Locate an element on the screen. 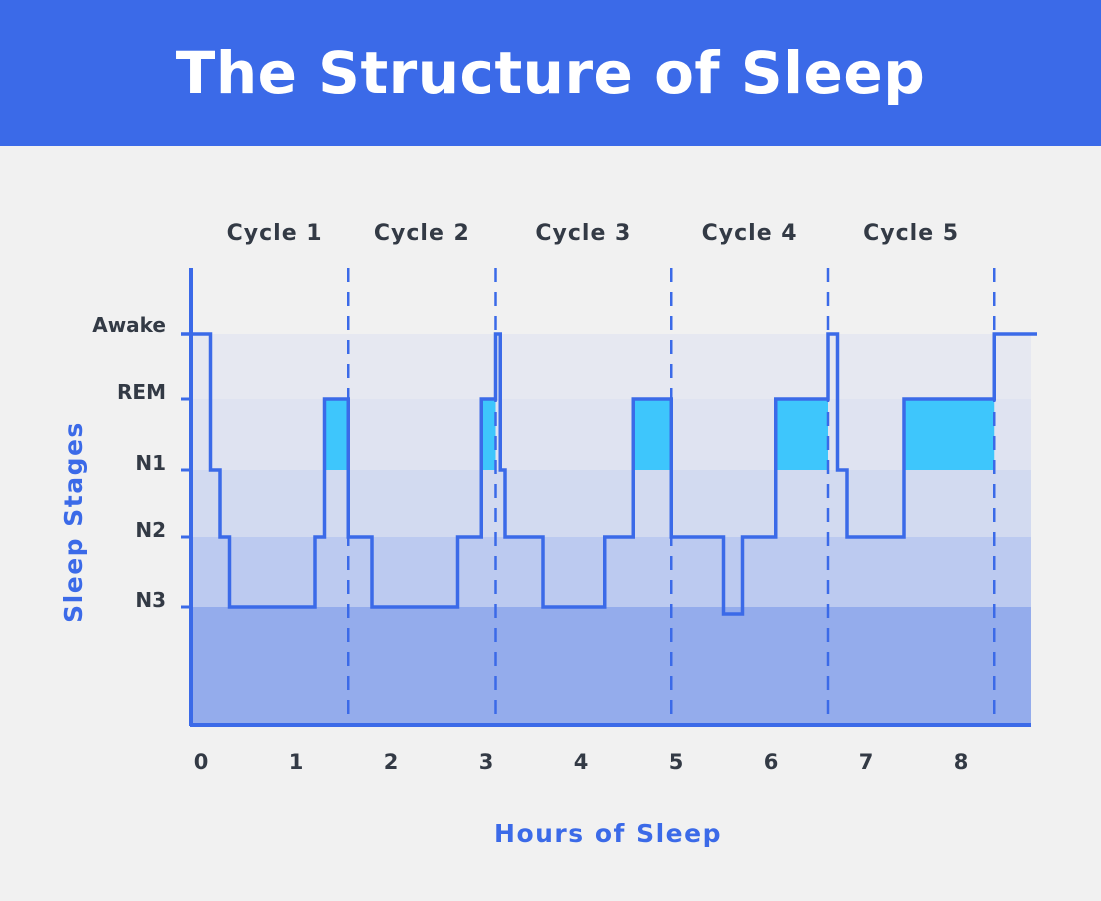  cycle-label-1: Cycle 1 is located at coordinates (275, 233).